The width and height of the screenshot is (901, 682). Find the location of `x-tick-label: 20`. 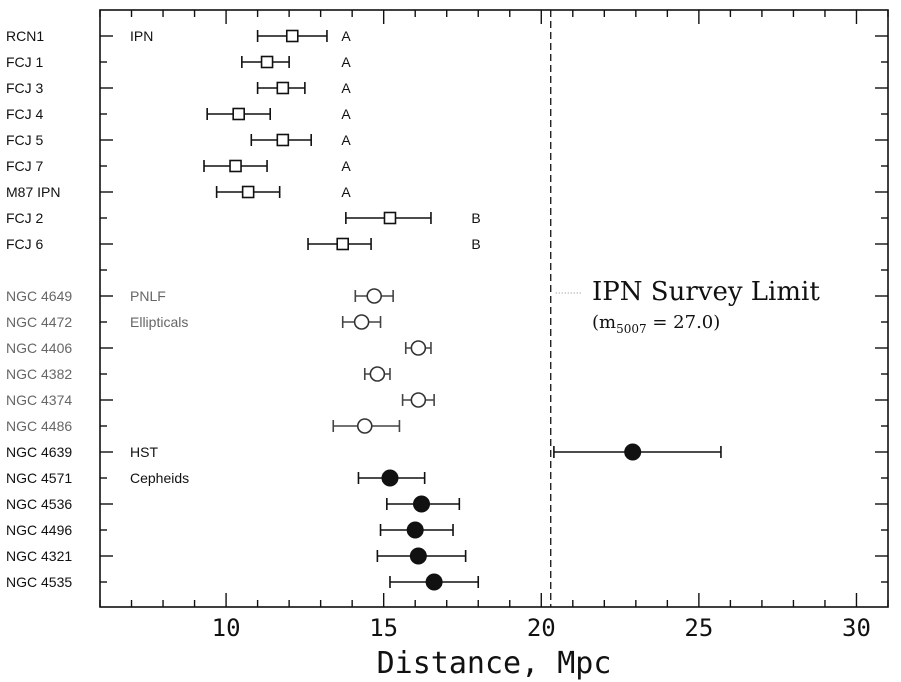

x-tick-label: 20 is located at coordinates (541, 628).